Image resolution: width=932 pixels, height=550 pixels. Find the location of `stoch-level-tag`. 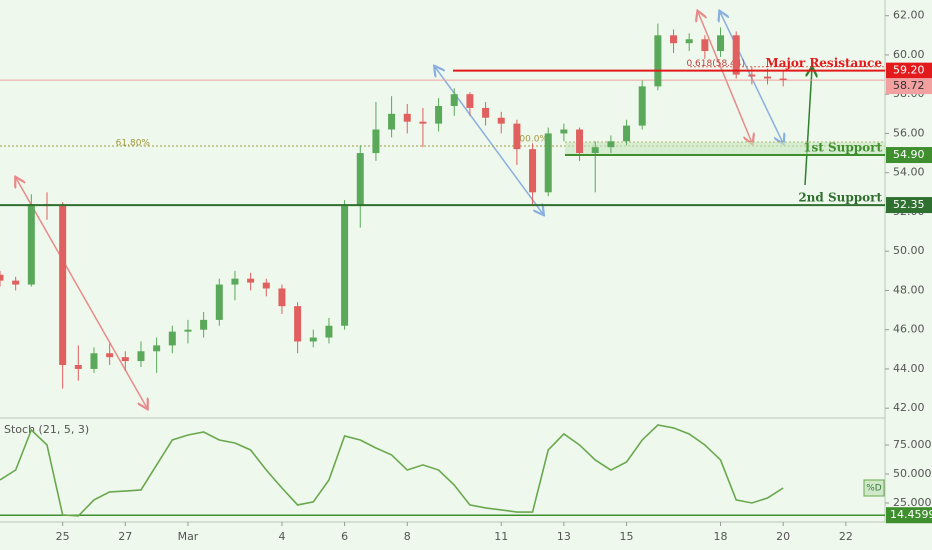

stoch-level-tag is located at coordinates (909, 515).